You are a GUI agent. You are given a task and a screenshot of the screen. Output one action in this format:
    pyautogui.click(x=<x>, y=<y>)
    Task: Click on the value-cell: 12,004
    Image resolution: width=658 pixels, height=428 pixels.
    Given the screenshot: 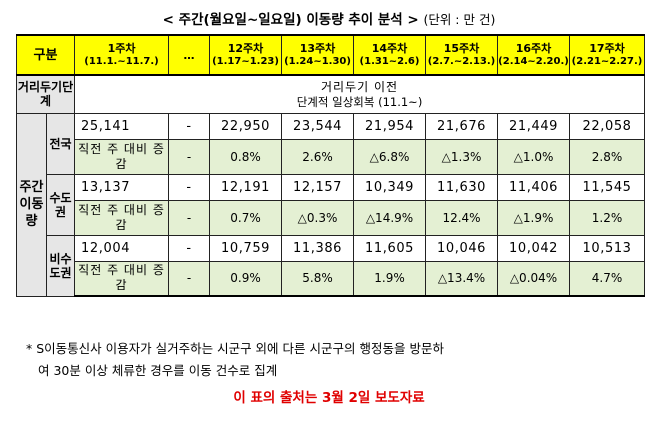 What is the action you would take?
    pyautogui.click(x=122, y=248)
    